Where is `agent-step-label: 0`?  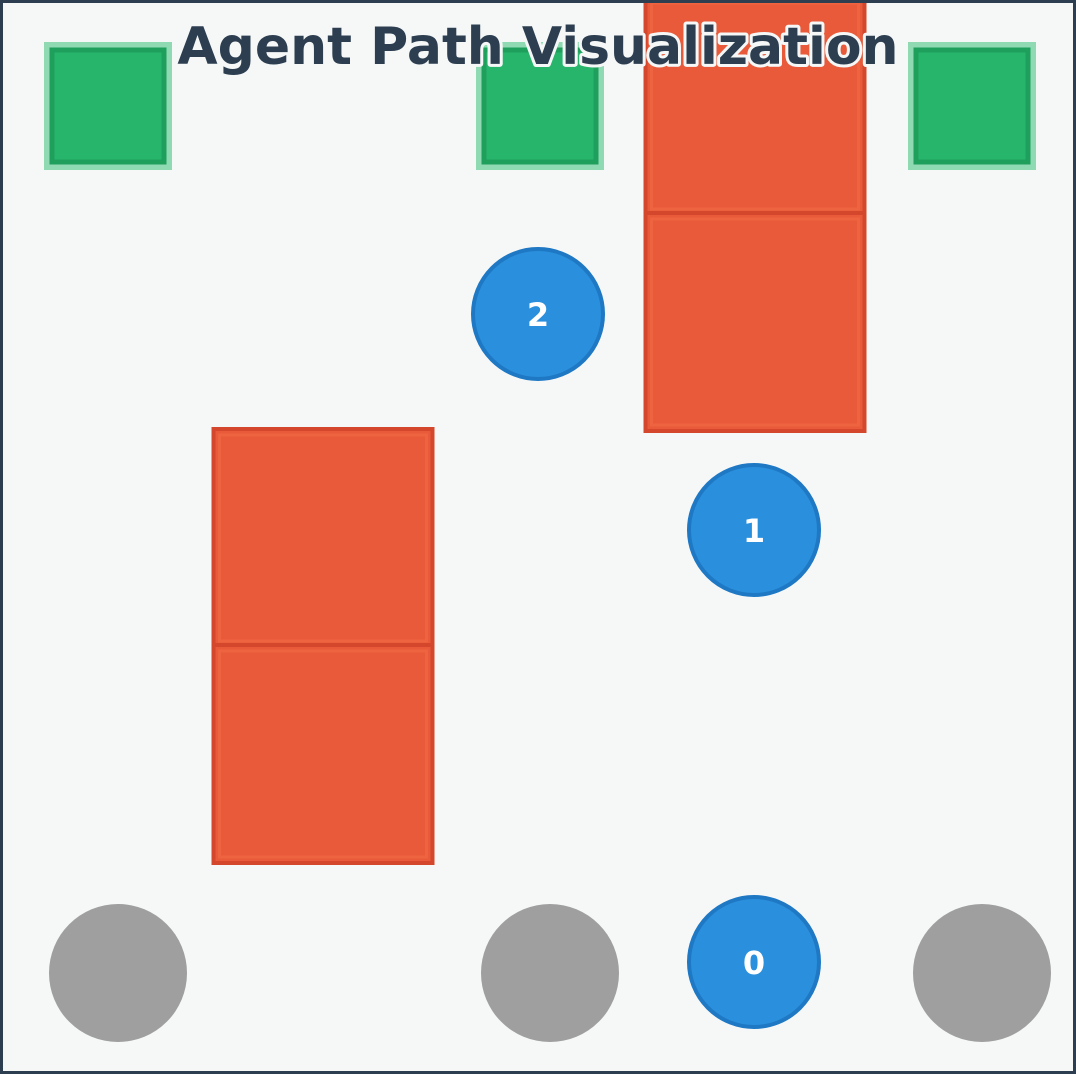
agent-step-label: 0 is located at coordinates (754, 963).